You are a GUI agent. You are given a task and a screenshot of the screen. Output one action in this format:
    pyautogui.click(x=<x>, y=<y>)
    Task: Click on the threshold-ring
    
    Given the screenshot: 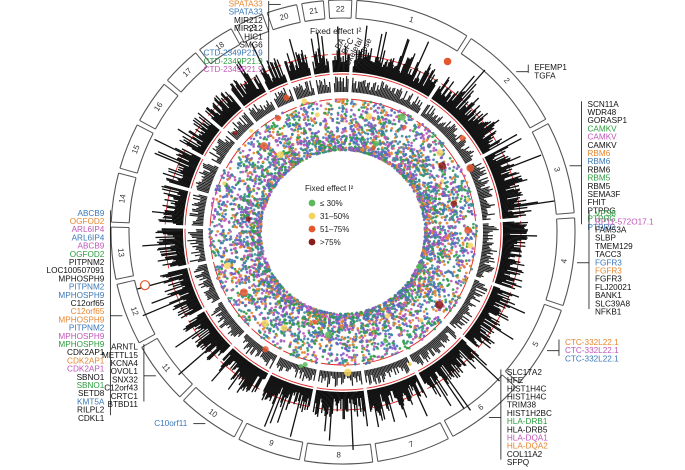 What is the action you would take?
    pyautogui.click(x=397, y=399)
    